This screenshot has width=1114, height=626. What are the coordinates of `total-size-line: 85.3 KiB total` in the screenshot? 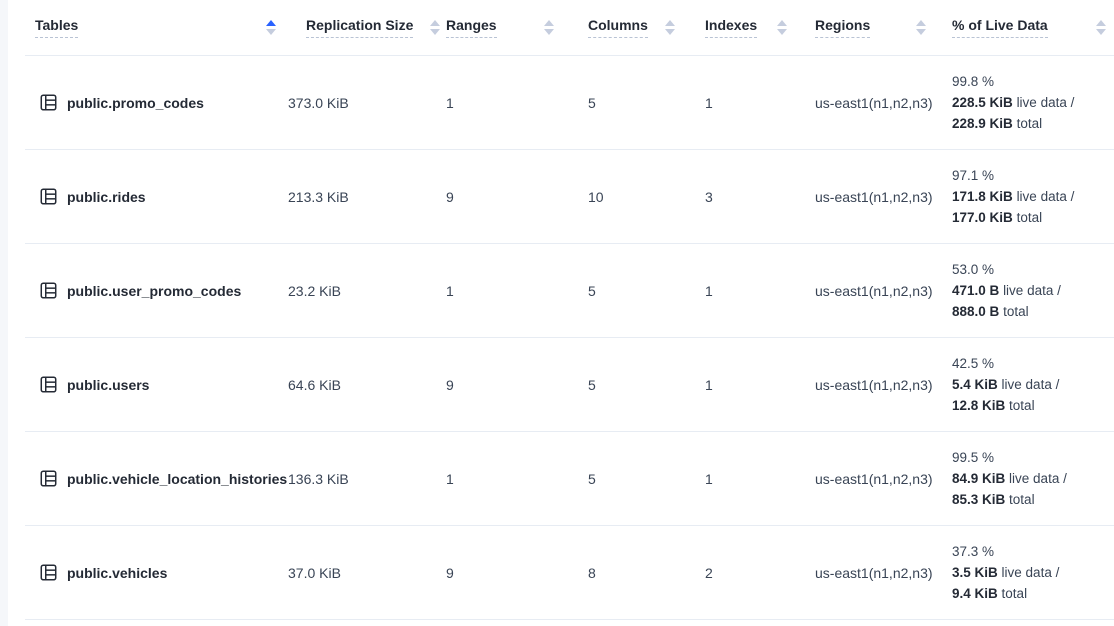 It's located at (1033, 499).